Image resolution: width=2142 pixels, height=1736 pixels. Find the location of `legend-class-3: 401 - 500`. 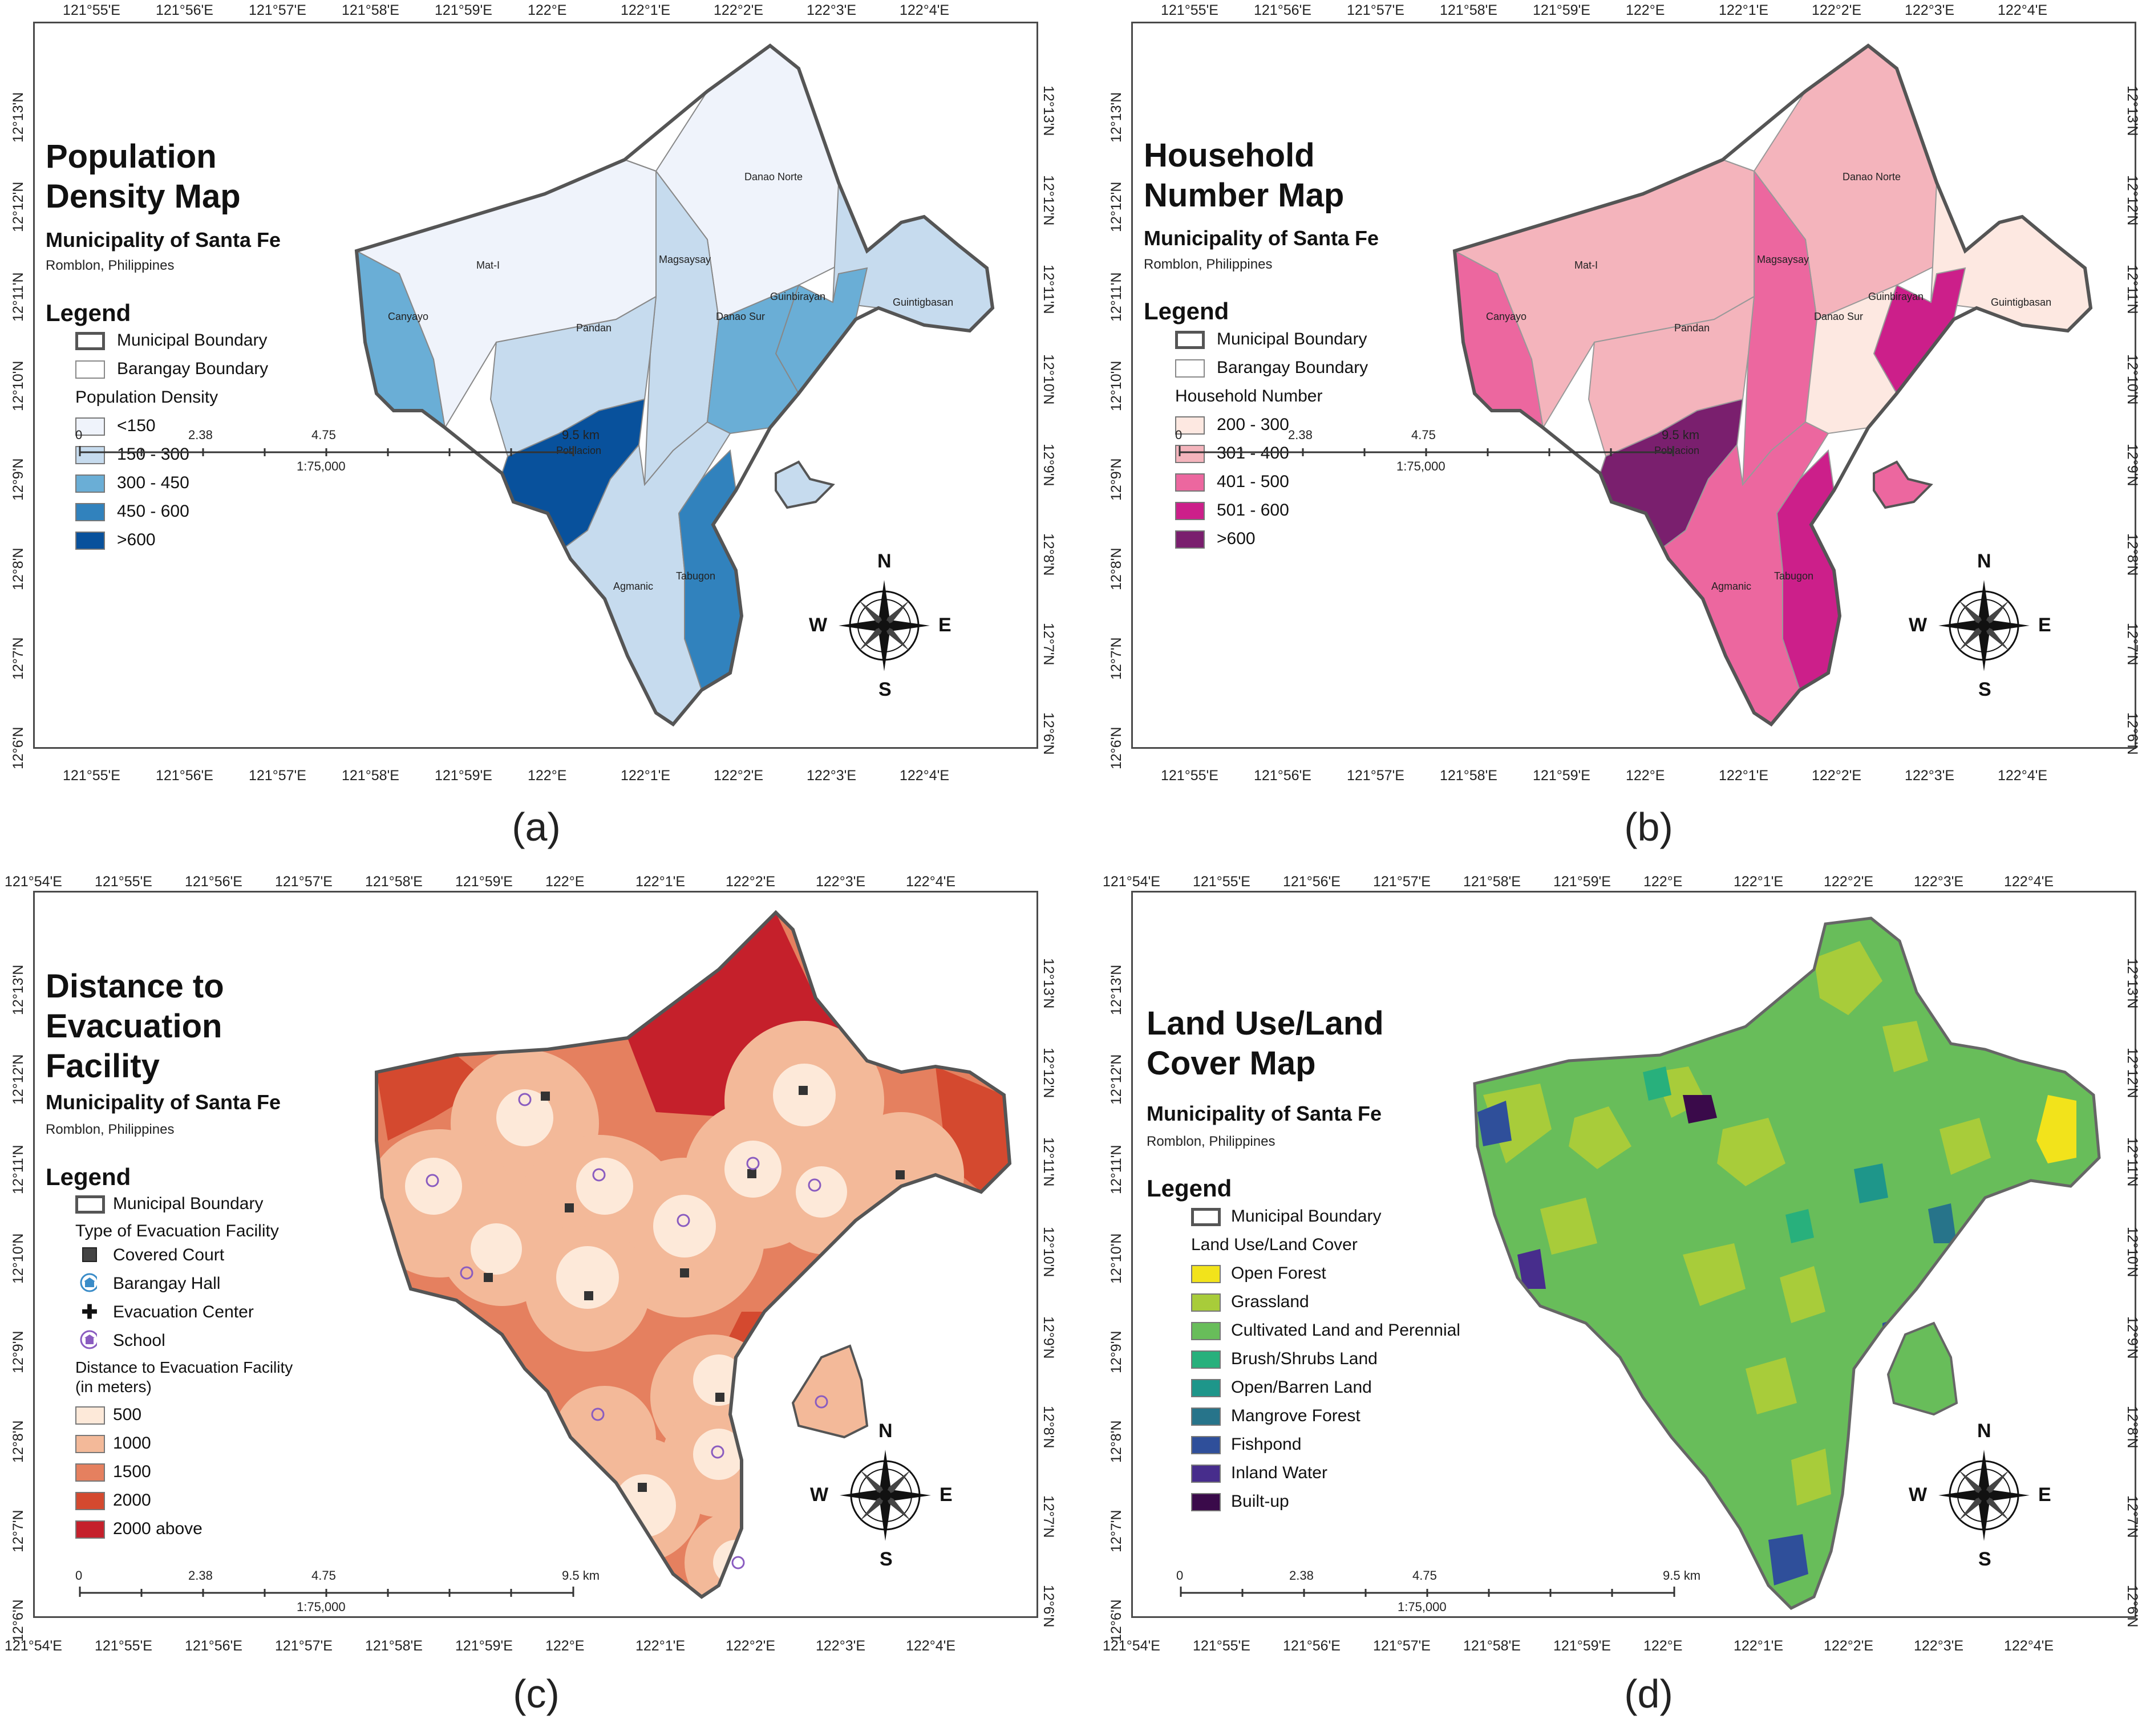

legend-class-3: 401 - 500 is located at coordinates (1253, 481).